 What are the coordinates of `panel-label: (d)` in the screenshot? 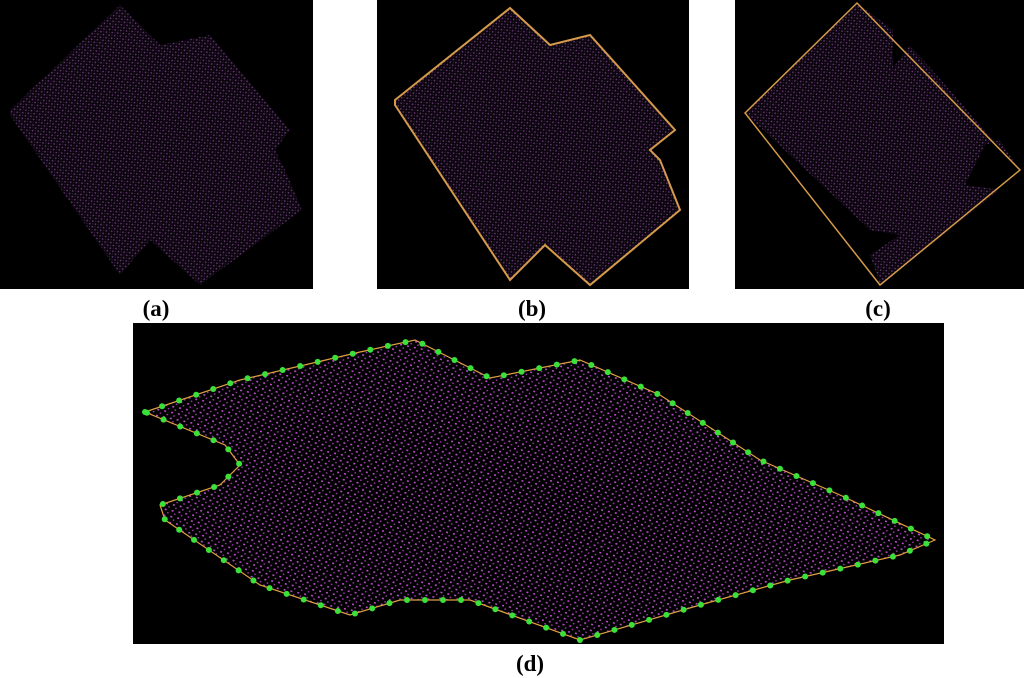 It's located at (530, 663).